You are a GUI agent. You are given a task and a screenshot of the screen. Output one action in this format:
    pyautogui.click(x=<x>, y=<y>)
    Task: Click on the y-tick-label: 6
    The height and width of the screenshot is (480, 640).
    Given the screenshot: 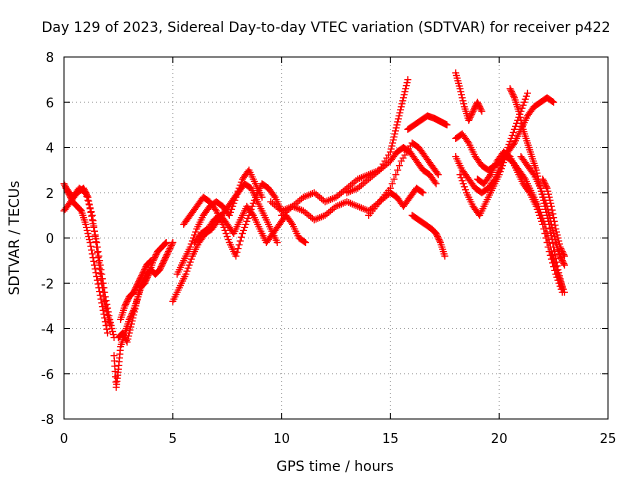 What is the action you would take?
    pyautogui.click(x=50, y=103)
    